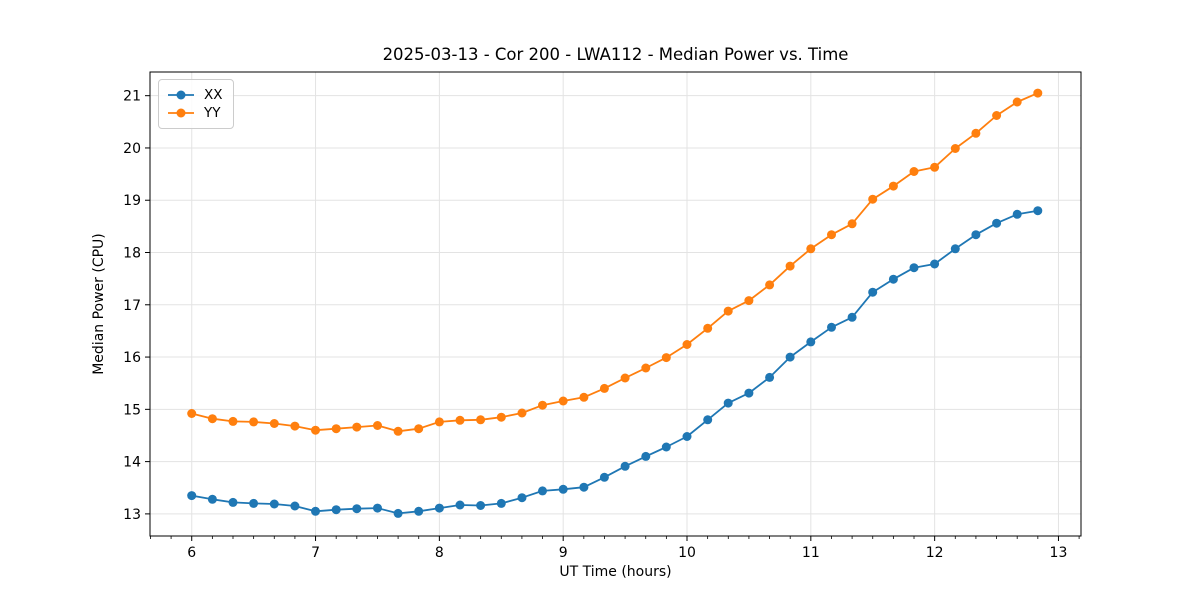 The image size is (1200, 600). Describe the element at coordinates (615, 572) in the screenshot. I see `x-axis-label: UT Time (hours)` at that location.